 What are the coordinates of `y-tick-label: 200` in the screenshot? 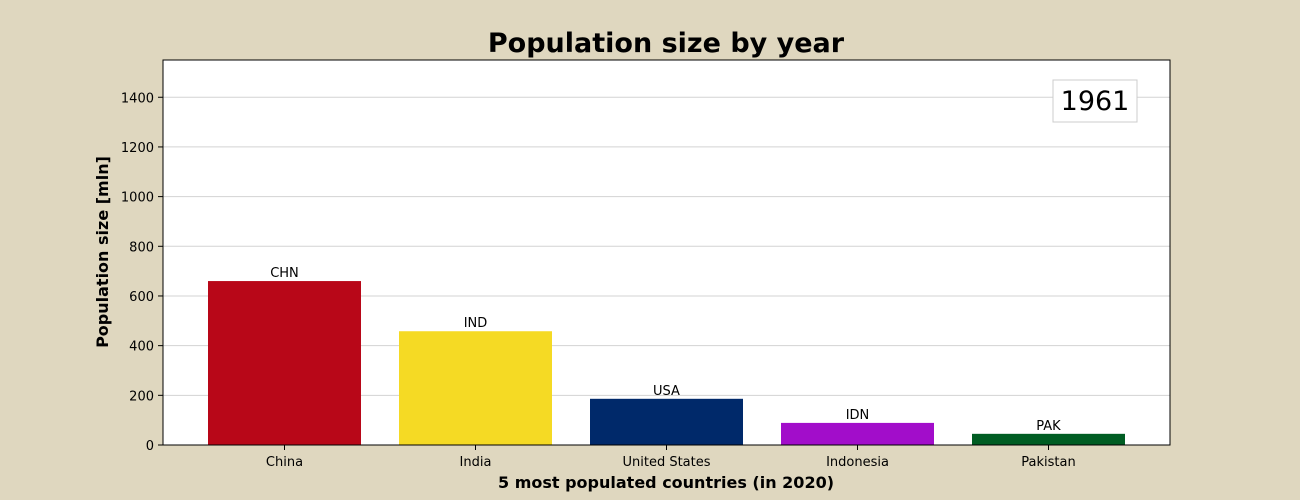 It's located at (141, 396).